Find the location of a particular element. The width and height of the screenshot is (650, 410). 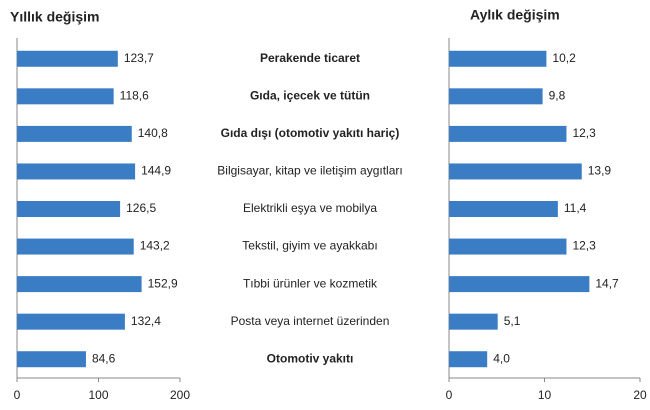

category-label: Gıda, içecek ve tütün is located at coordinates (310, 96).